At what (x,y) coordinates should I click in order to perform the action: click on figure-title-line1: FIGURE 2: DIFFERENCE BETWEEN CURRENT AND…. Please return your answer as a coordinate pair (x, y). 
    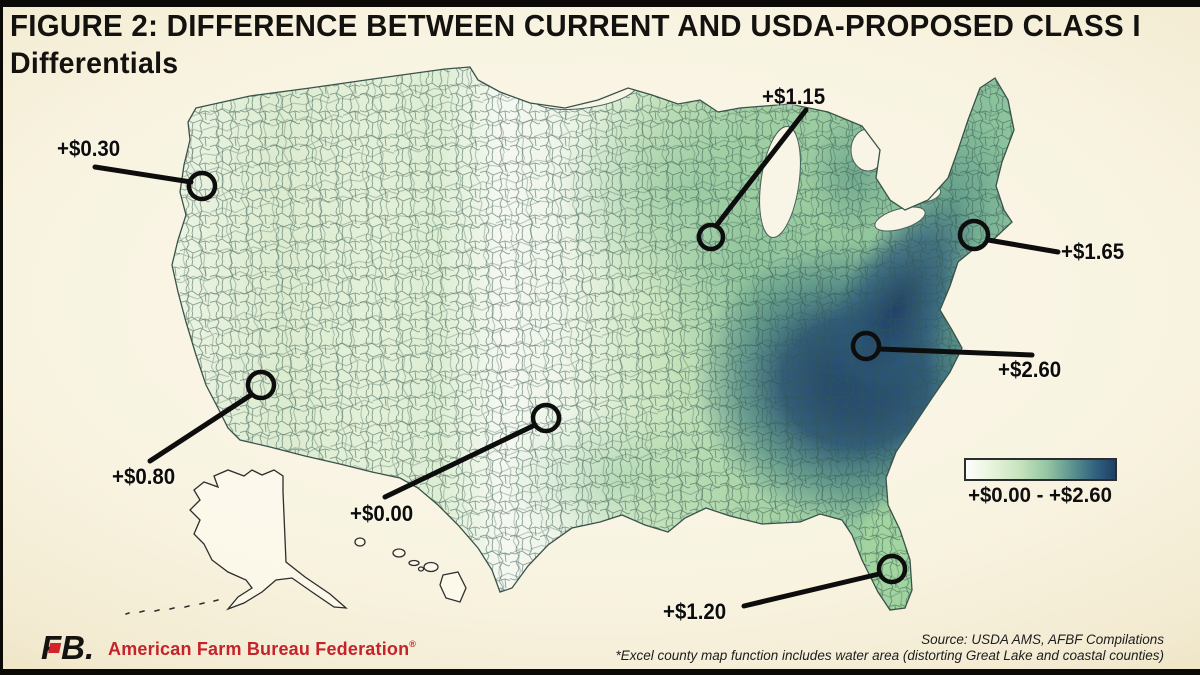
    Looking at the image, I should click on (575, 25).